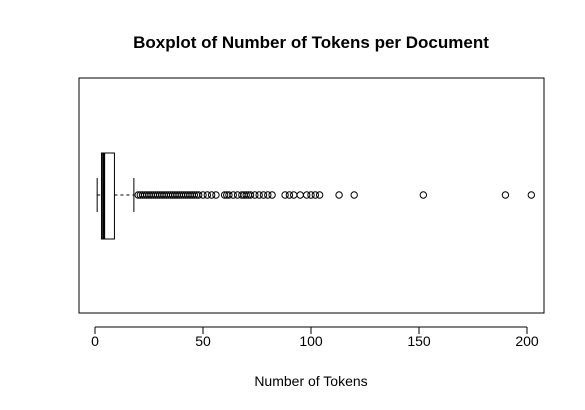  Describe the element at coordinates (203, 341) in the screenshot. I see `x-tick-label: 50` at that location.